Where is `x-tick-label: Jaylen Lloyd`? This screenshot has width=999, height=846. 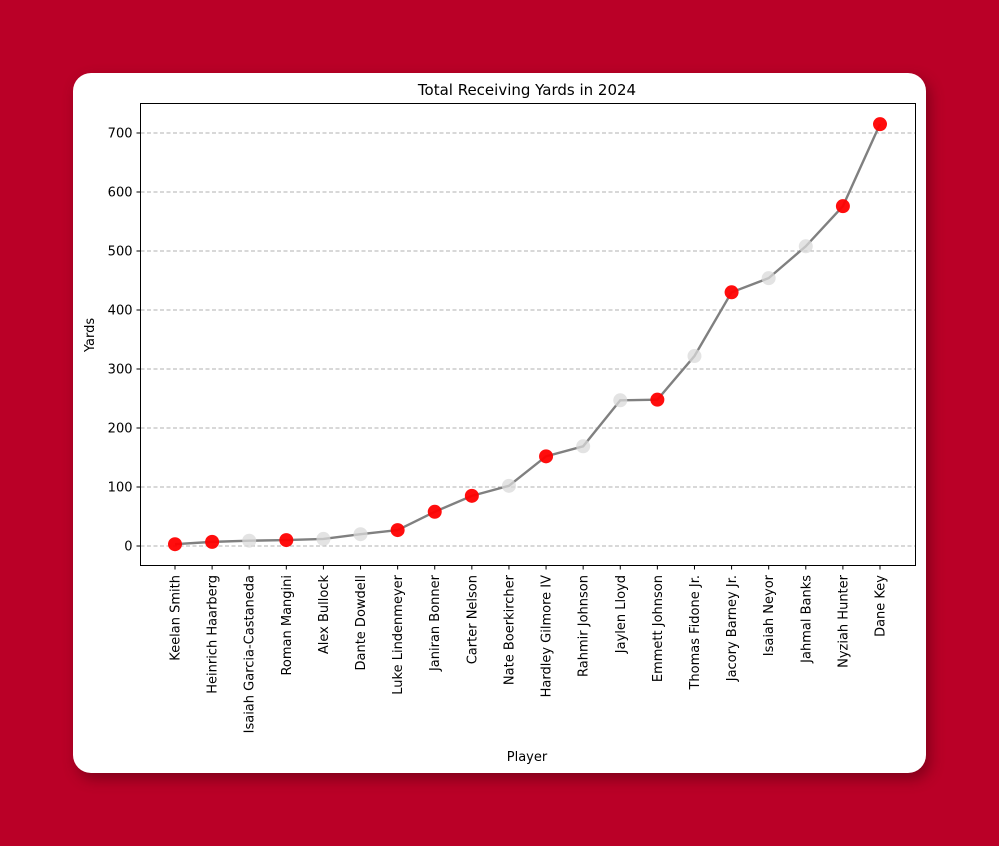 x-tick-label: Jaylen Lloyd is located at coordinates (621, 614).